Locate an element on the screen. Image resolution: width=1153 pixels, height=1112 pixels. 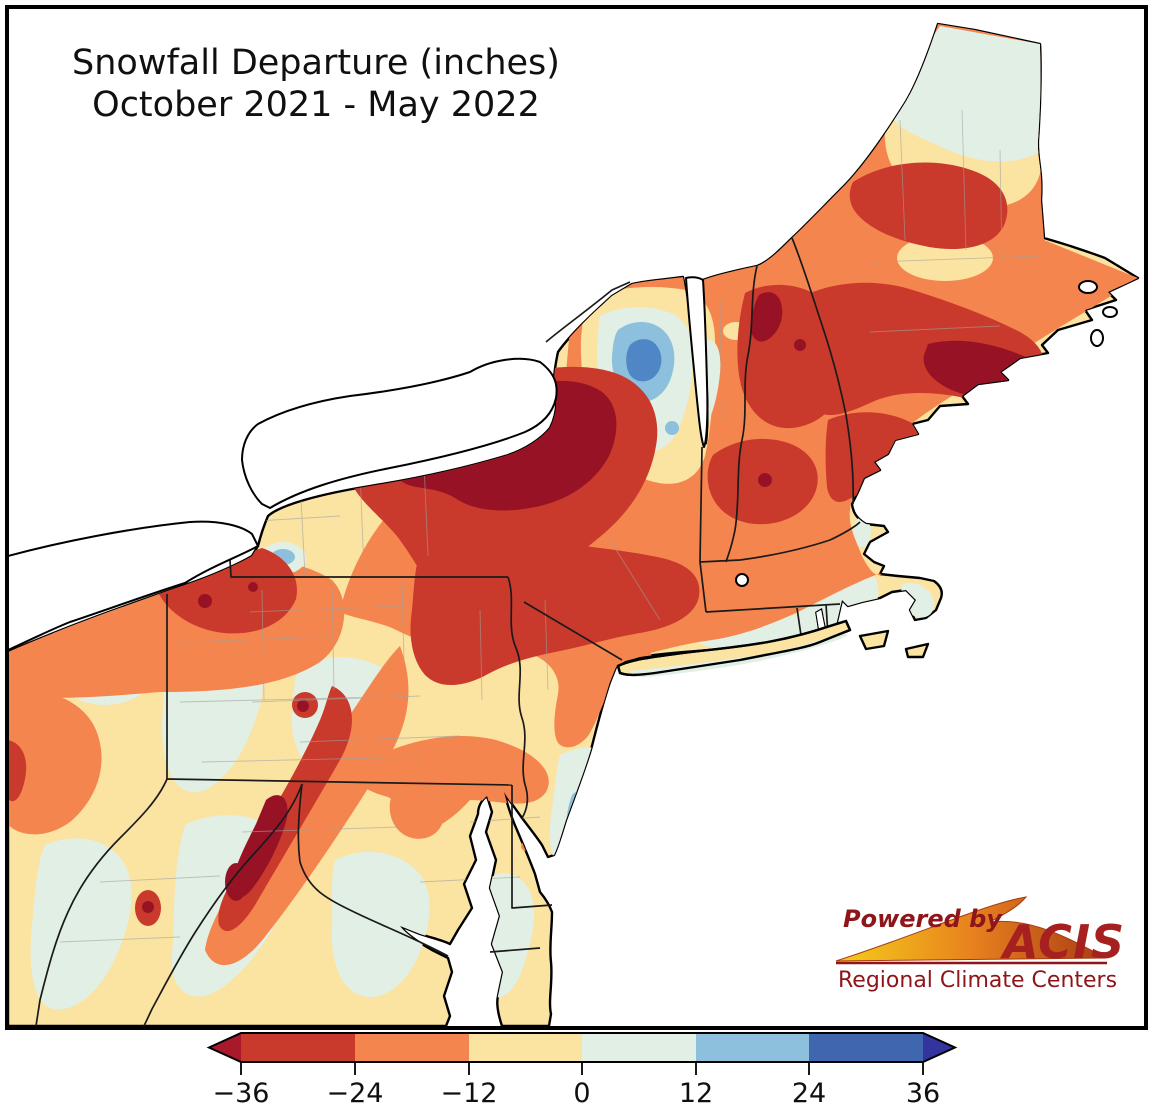
acis-logo: Powered by ACIS Regional Climate Centers is located at coordinates (980, 944).